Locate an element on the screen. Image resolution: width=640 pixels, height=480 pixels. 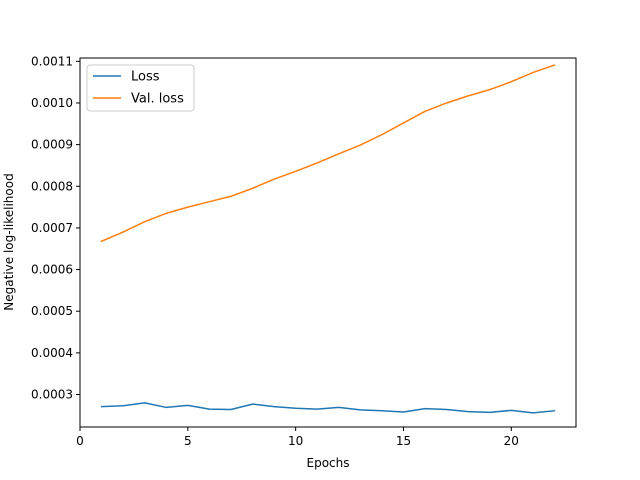
y-tick-label: 0.0011 is located at coordinates (52, 61).